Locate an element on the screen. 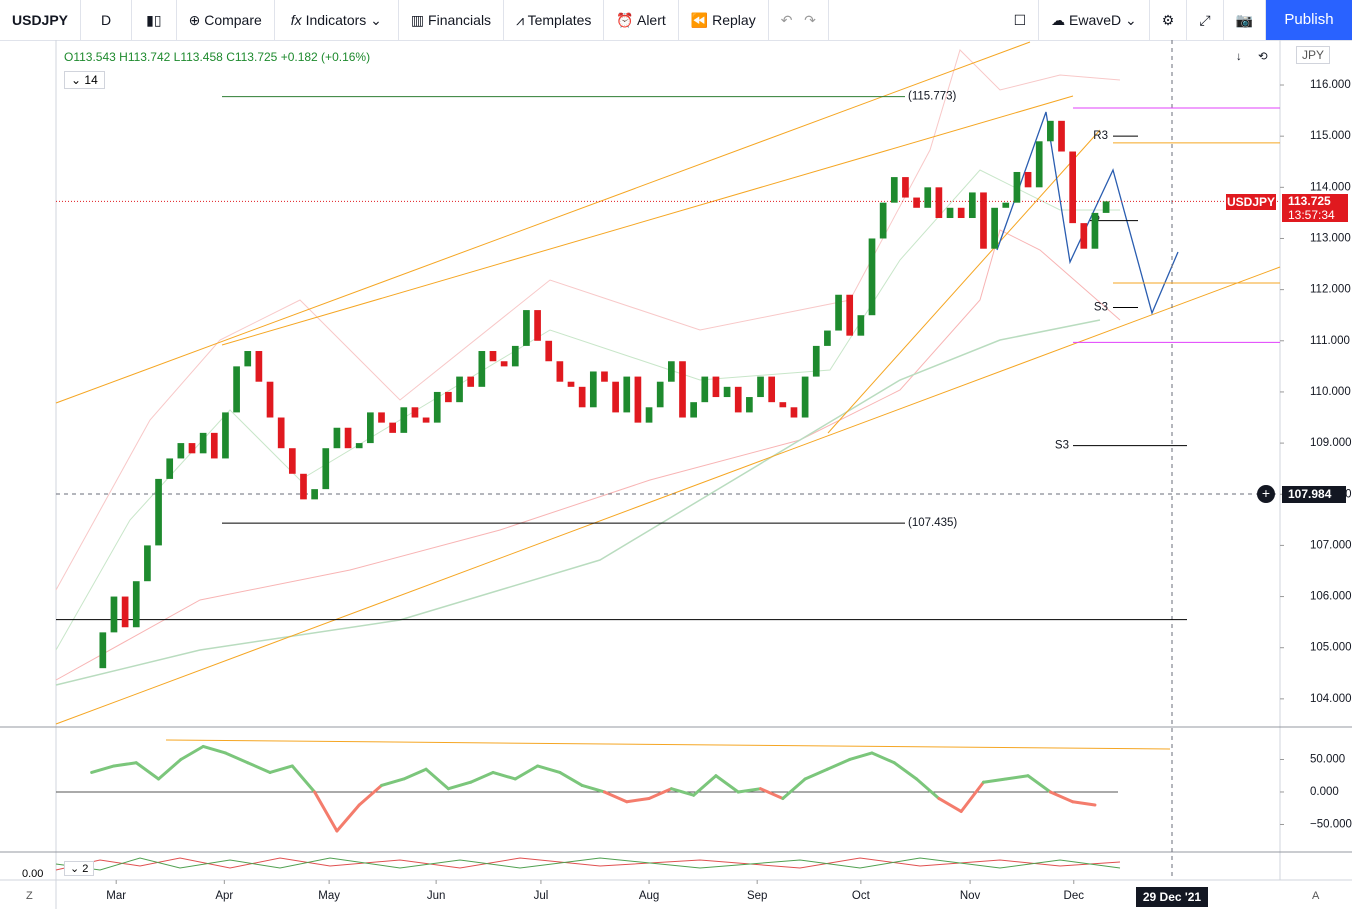  trend-line is located at coordinates (964, 281).